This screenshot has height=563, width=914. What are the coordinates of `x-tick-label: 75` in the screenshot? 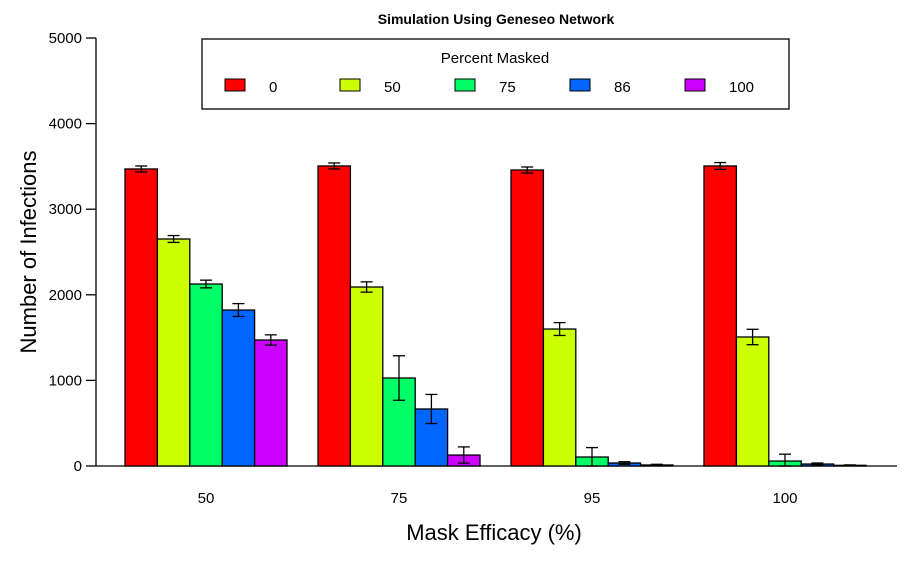 It's located at (399, 498).